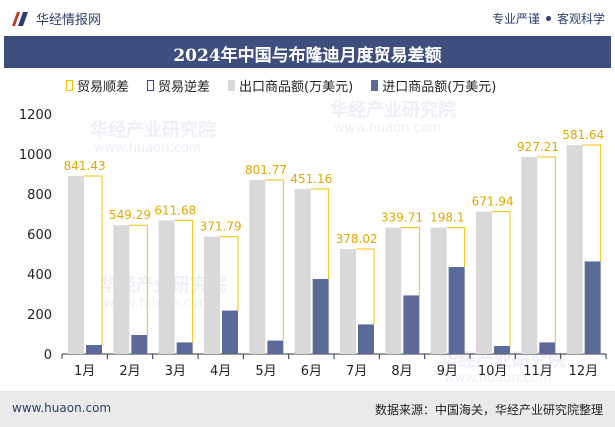 The height and width of the screenshot is (427, 615). Describe the element at coordinates (401, 371) in the screenshot. I see `x-tick-label: 8月` at that location.